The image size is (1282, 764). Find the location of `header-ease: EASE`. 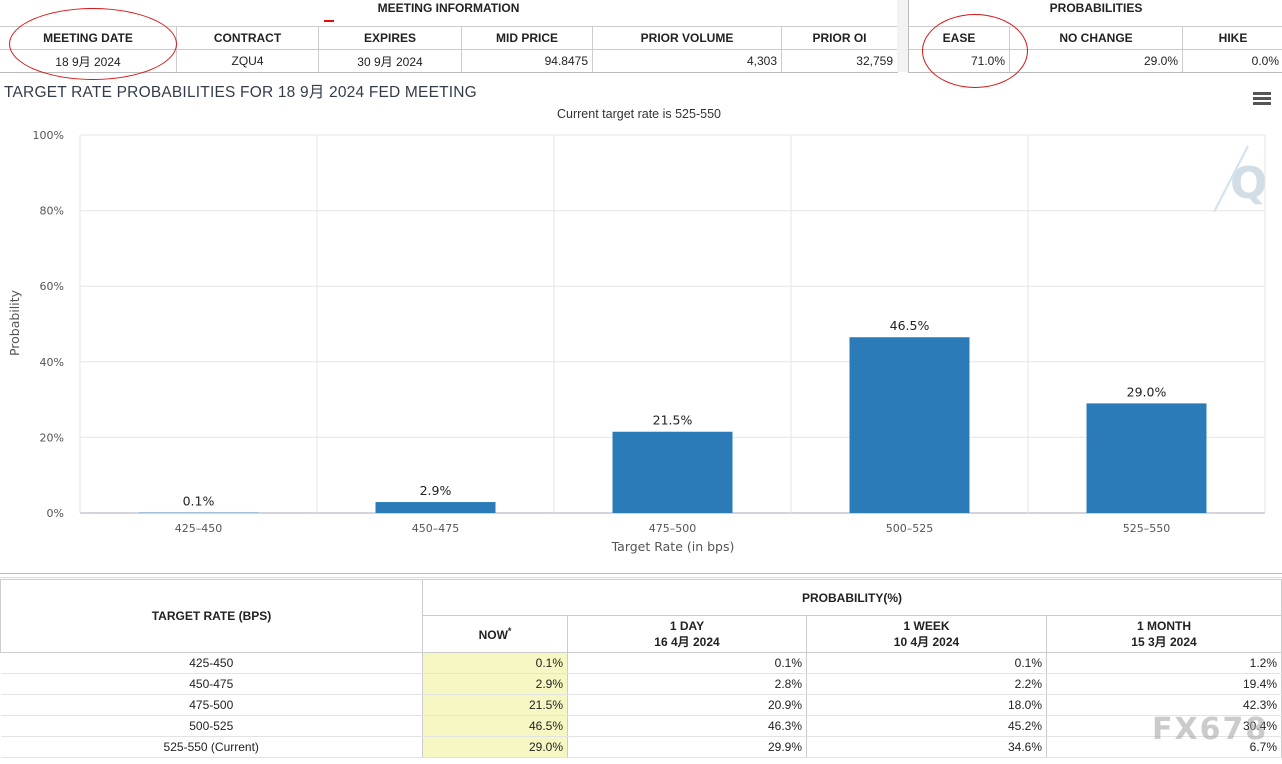

header-ease: EASE is located at coordinates (959, 38).